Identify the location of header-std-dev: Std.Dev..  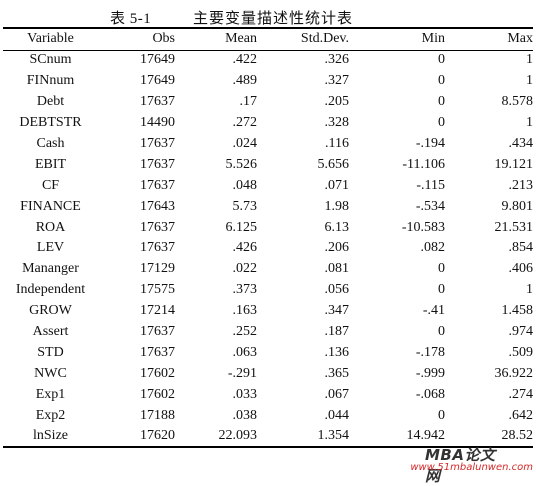
(324, 38).